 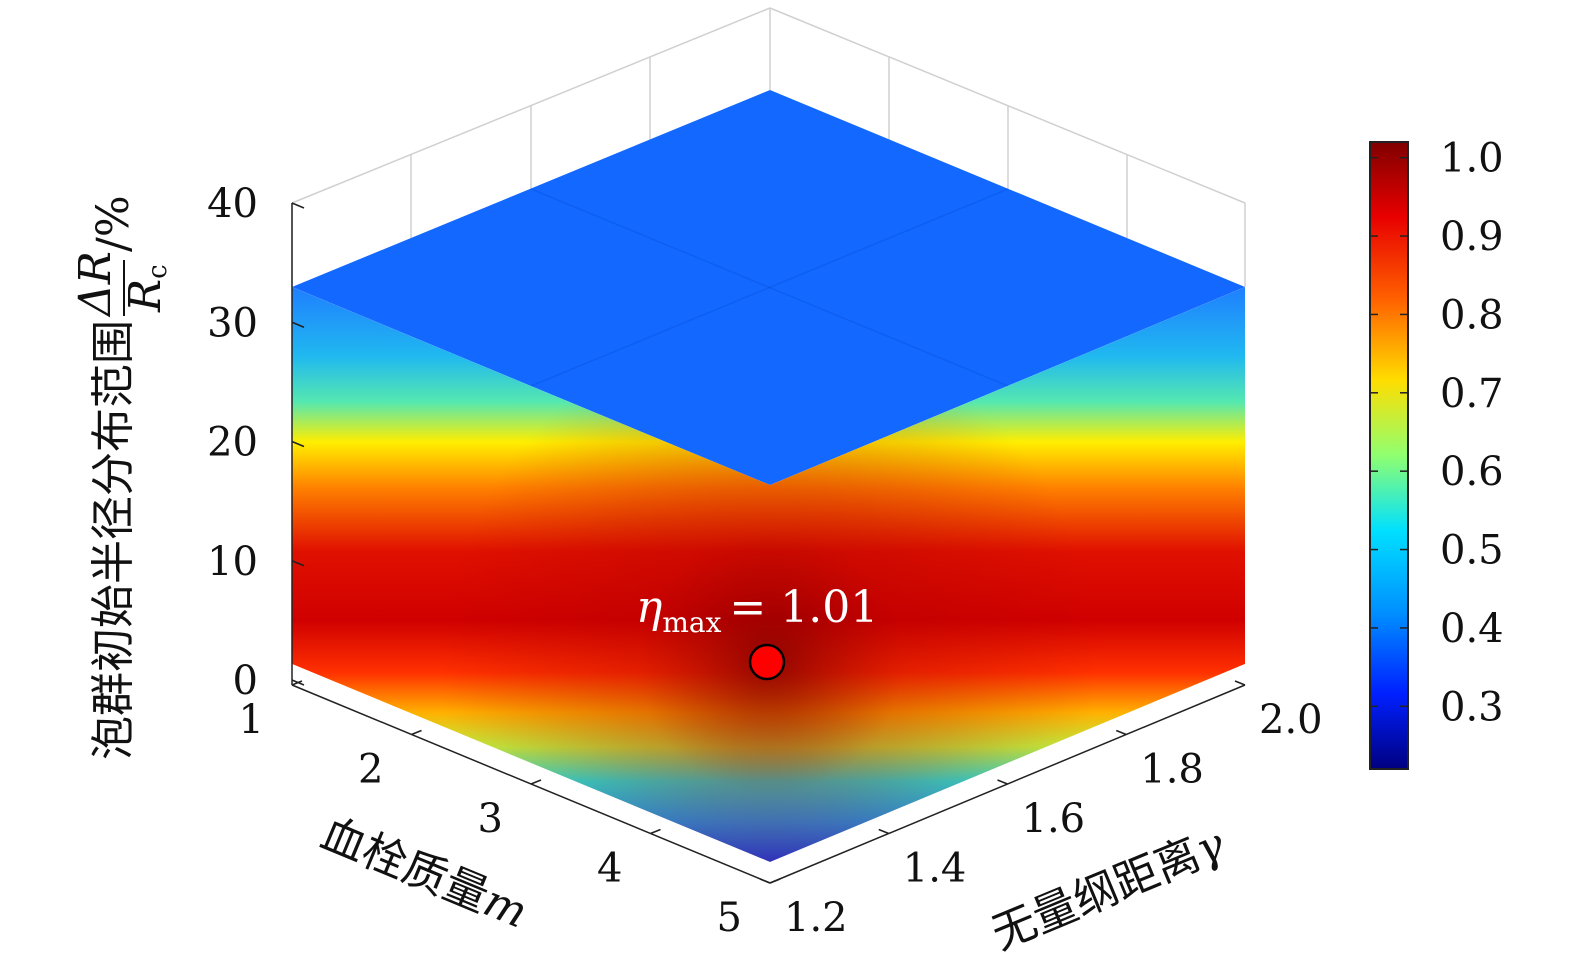 I want to click on z-tick-label: 30, so click(x=232, y=323).